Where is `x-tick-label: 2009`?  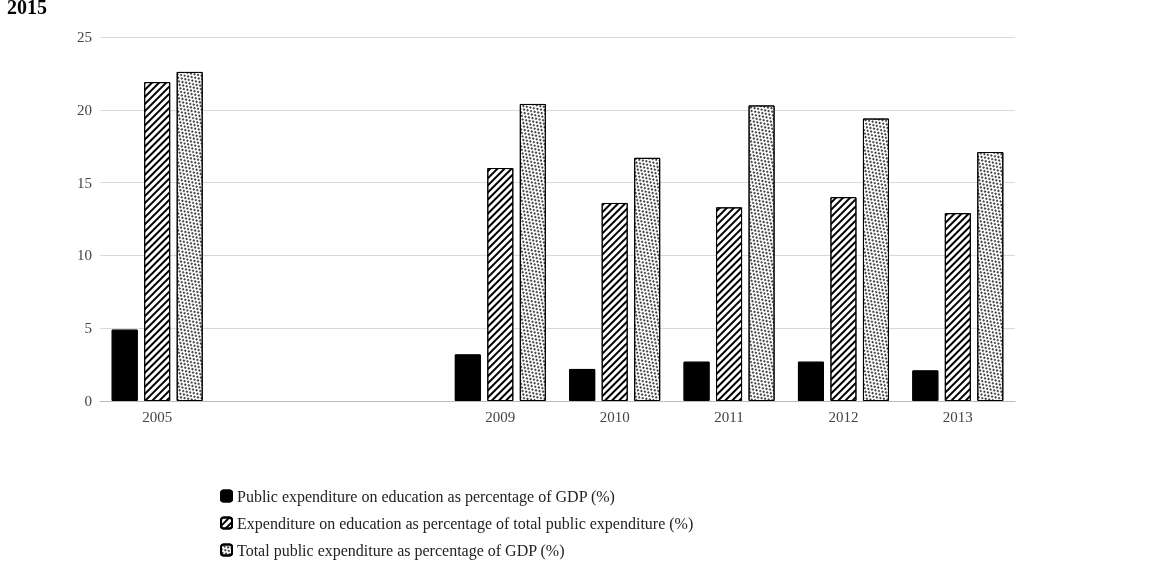
x-tick-label: 2009 is located at coordinates (500, 416).